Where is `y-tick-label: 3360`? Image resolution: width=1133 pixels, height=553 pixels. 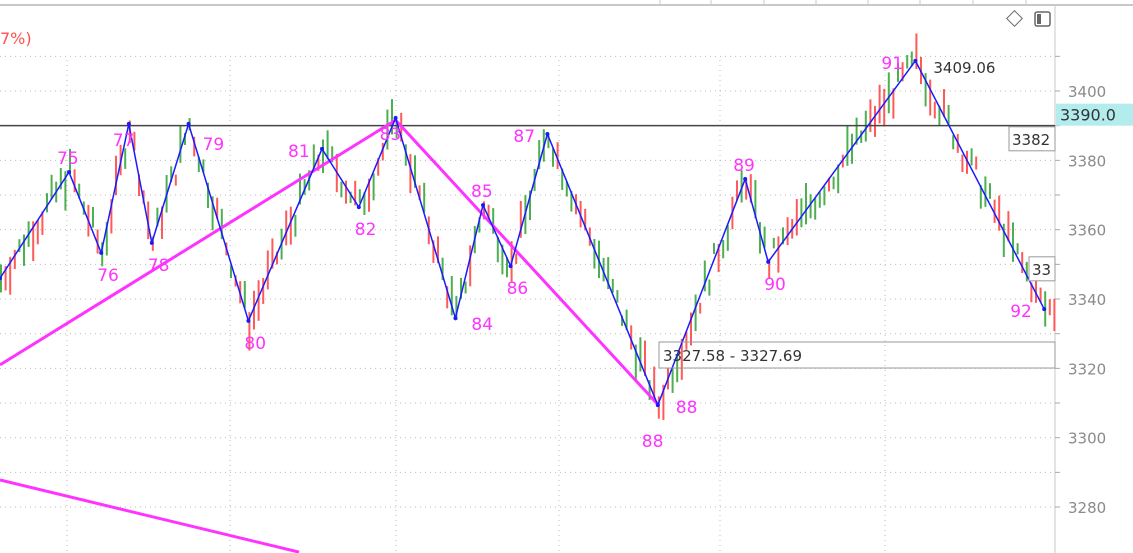
y-tick-label: 3360 is located at coordinates (1087, 231).